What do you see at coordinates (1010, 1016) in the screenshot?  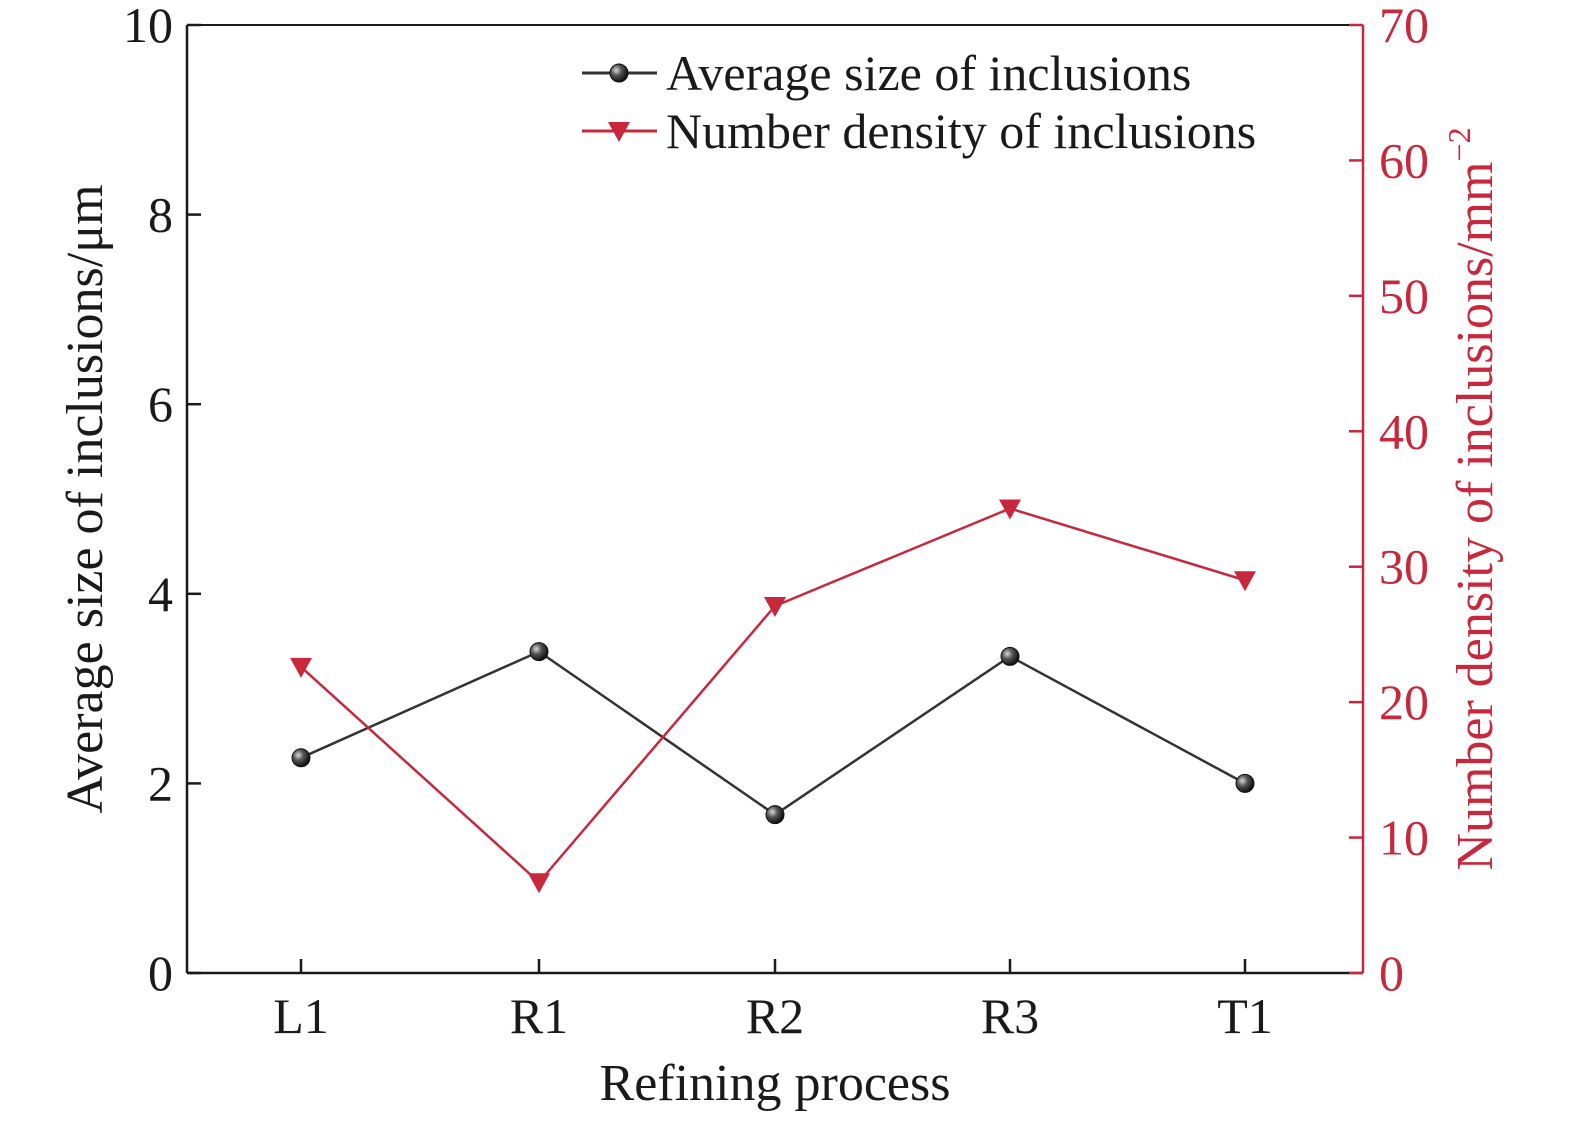 I see `x-tick-label: R3` at bounding box center [1010, 1016].